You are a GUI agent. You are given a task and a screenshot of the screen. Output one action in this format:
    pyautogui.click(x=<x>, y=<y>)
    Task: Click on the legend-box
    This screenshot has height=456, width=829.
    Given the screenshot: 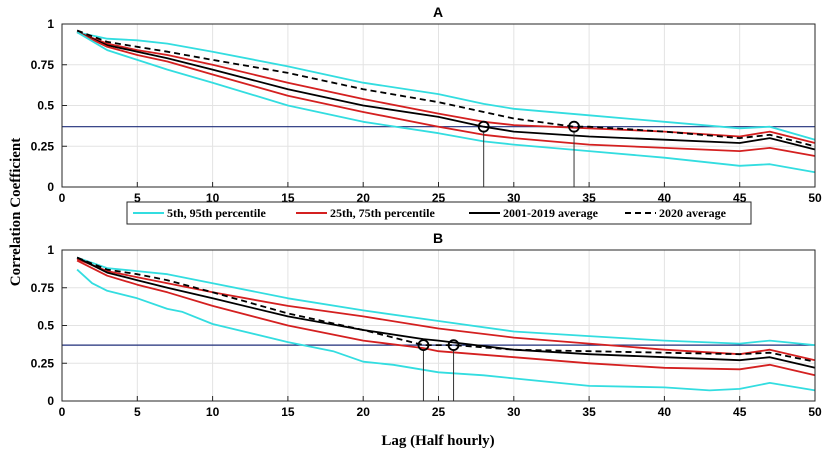 What is the action you would take?
    pyautogui.click(x=439, y=213)
    